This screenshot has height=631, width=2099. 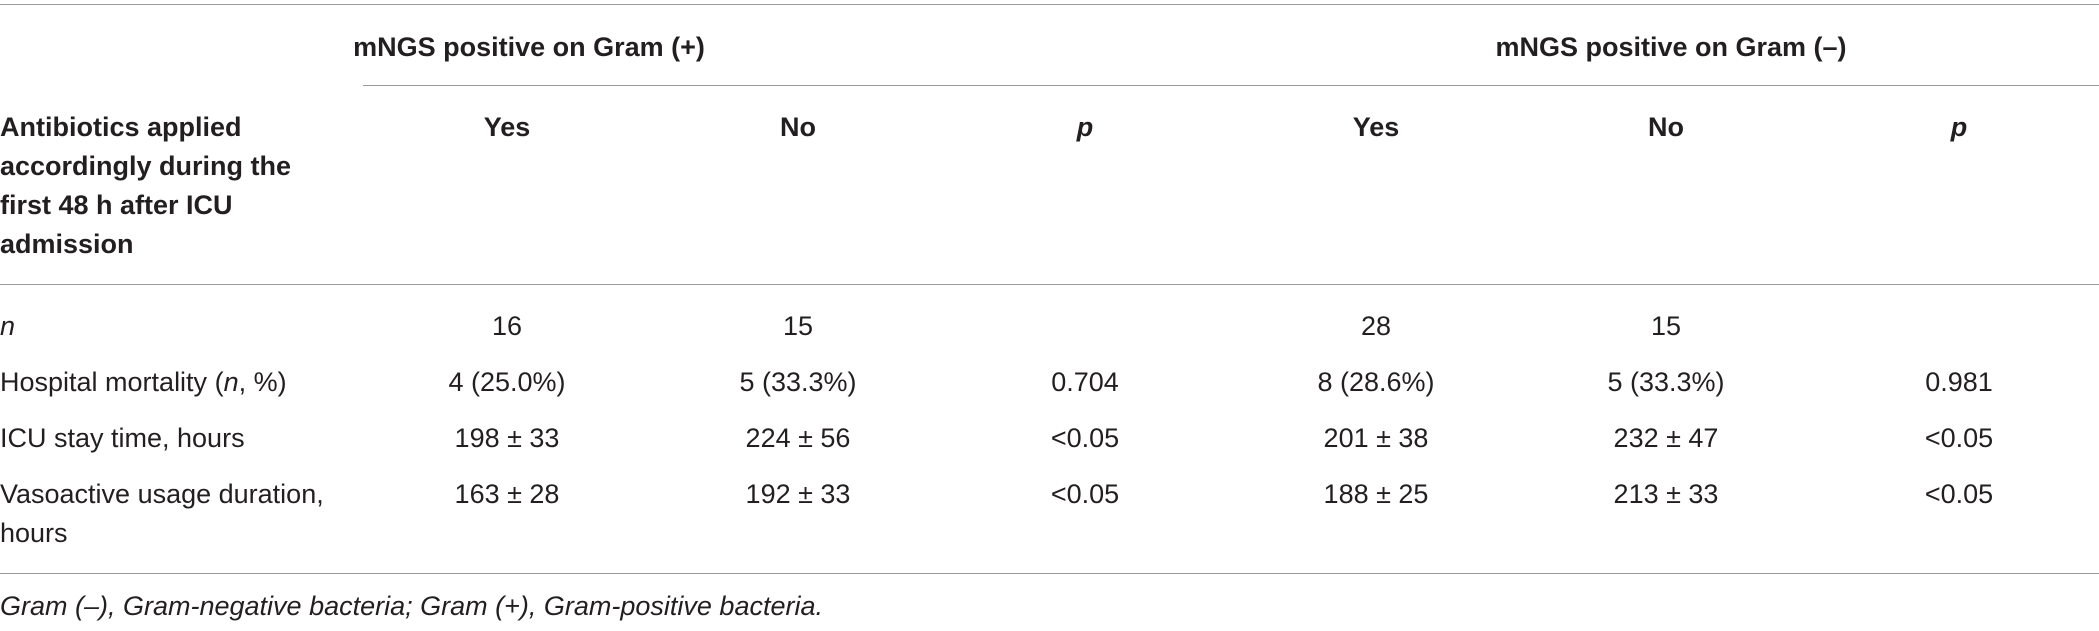 What do you see at coordinates (112, 382) in the screenshot?
I see `row-label-part: Hospital mortality (` at bounding box center [112, 382].